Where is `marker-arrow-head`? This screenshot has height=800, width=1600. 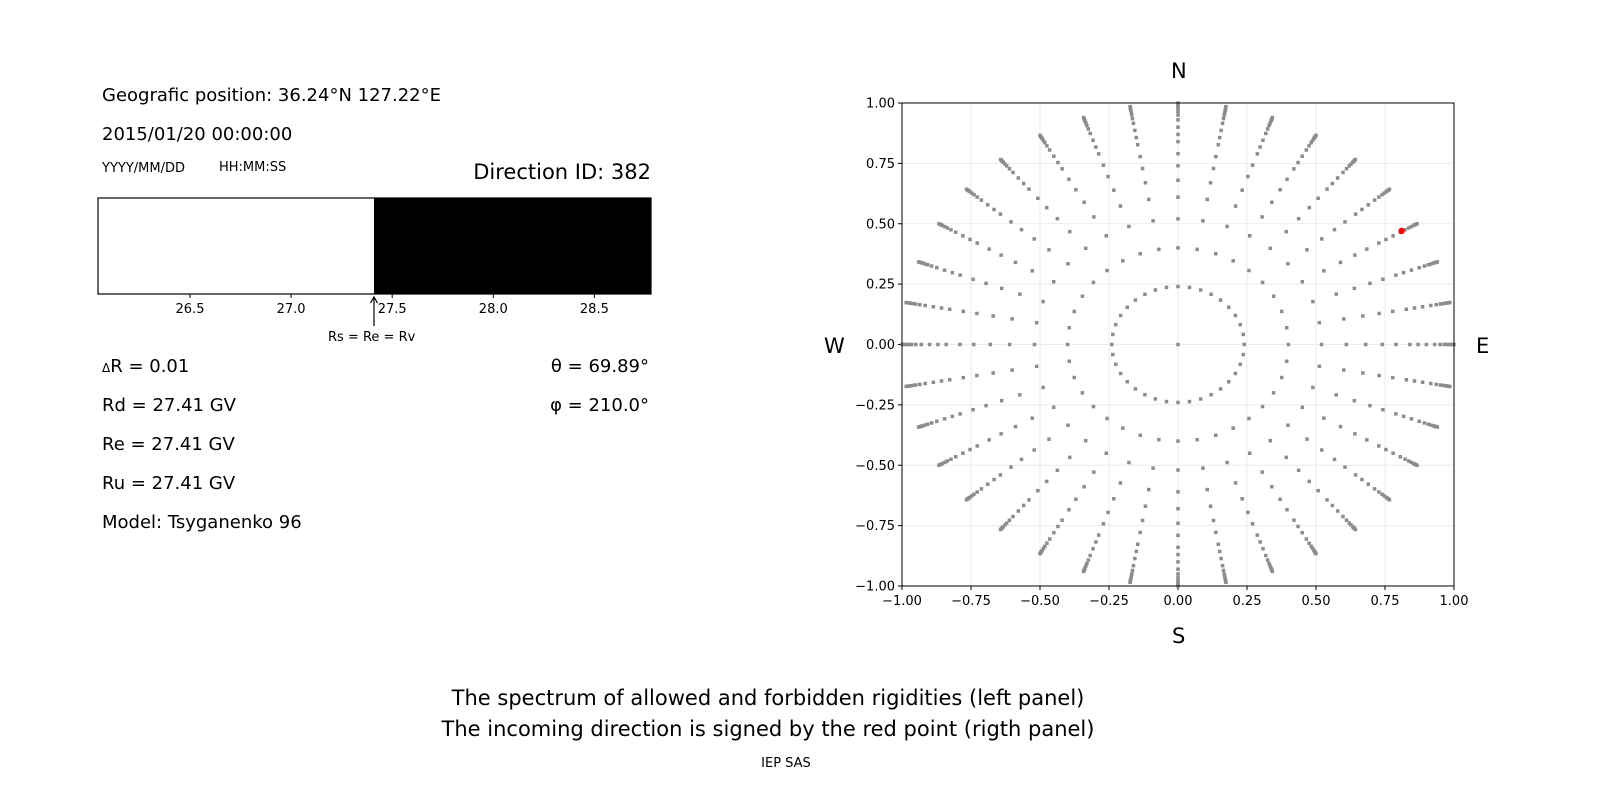 marker-arrow-head is located at coordinates (374, 299).